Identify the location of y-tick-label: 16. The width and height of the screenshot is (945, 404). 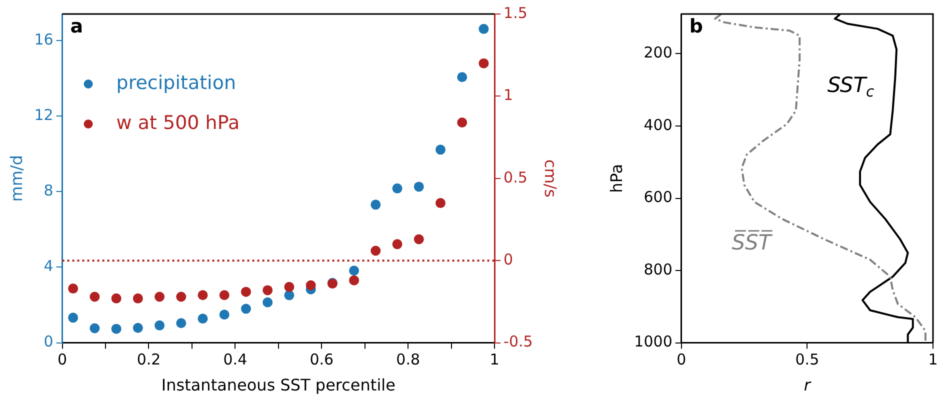
(44, 39).